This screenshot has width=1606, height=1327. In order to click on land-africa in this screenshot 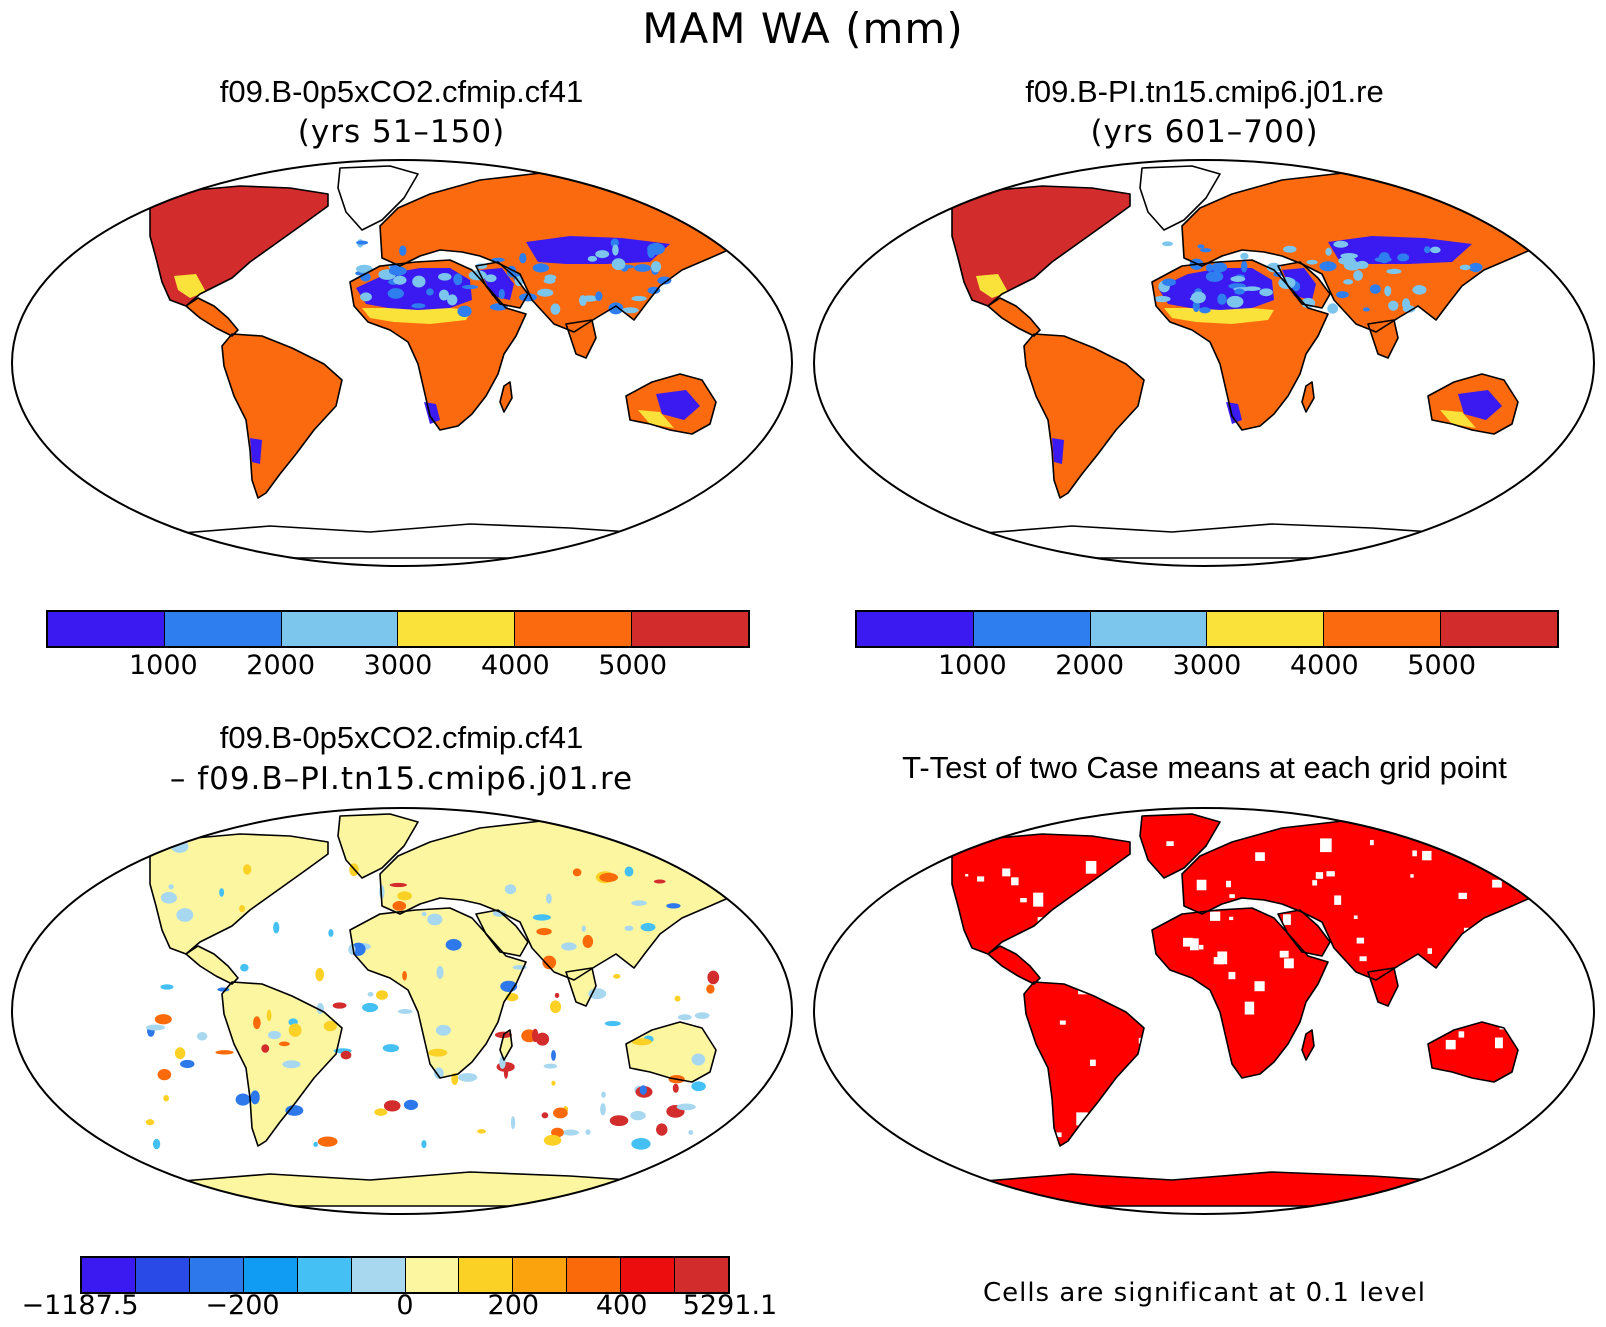, I will do `click(1240, 993)`.